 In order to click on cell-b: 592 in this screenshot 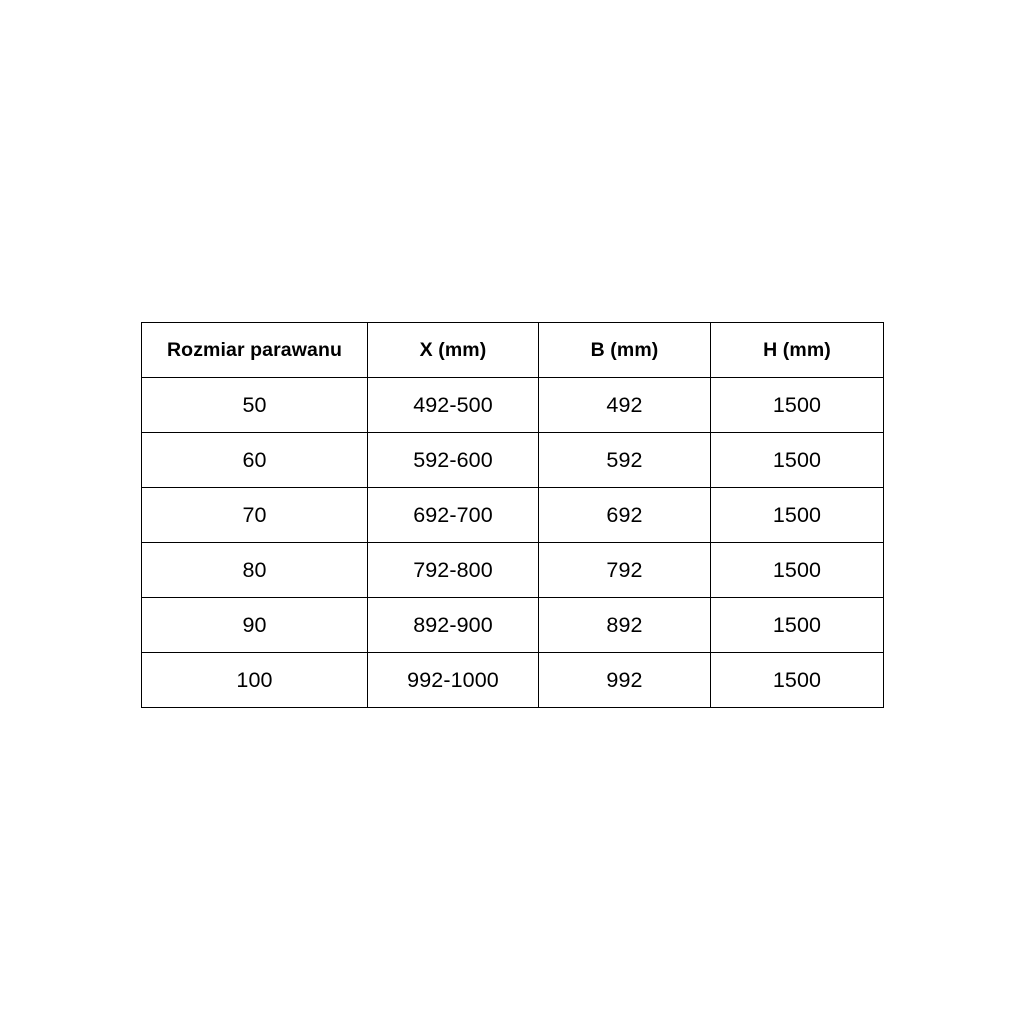, I will do `click(624, 460)`.